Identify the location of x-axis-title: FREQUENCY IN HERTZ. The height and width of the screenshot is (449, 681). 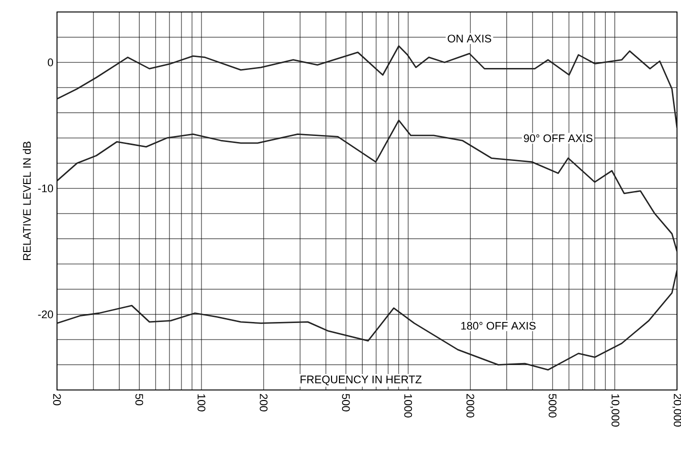
(361, 381).